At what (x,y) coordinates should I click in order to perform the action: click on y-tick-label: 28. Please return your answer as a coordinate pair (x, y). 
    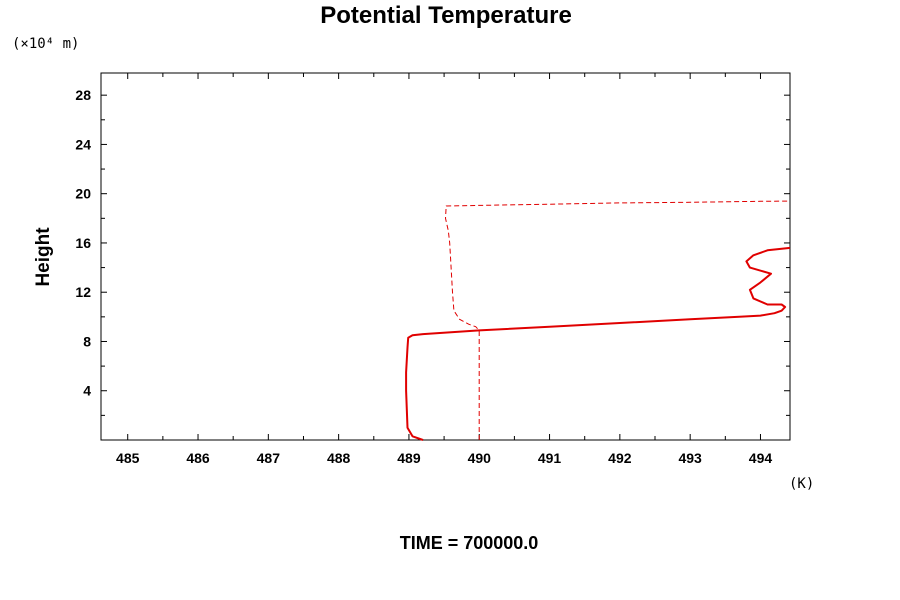
    Looking at the image, I should click on (83, 95).